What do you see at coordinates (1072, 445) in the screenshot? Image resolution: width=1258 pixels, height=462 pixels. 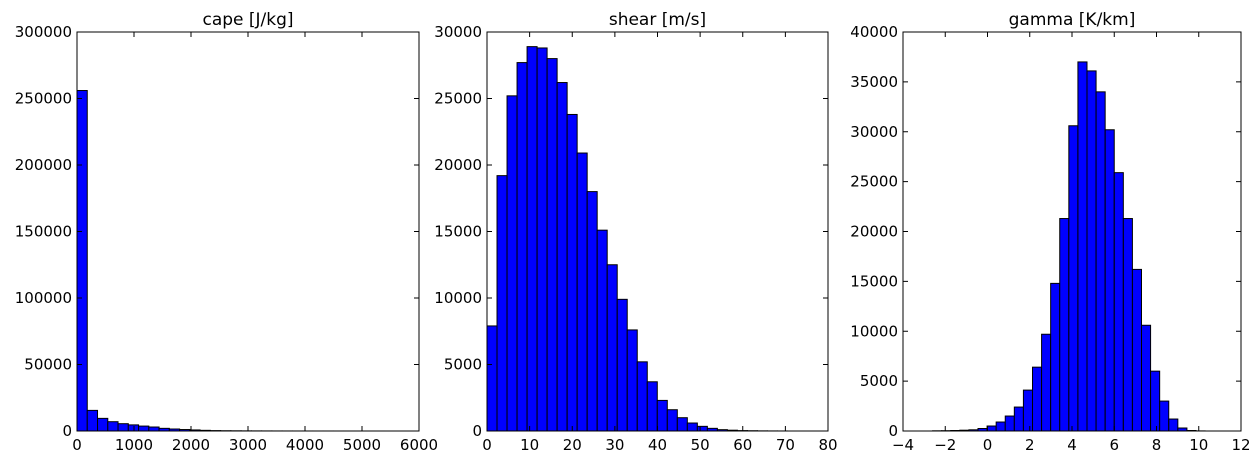 I see `gamma-x-tick-label: 4` at bounding box center [1072, 445].